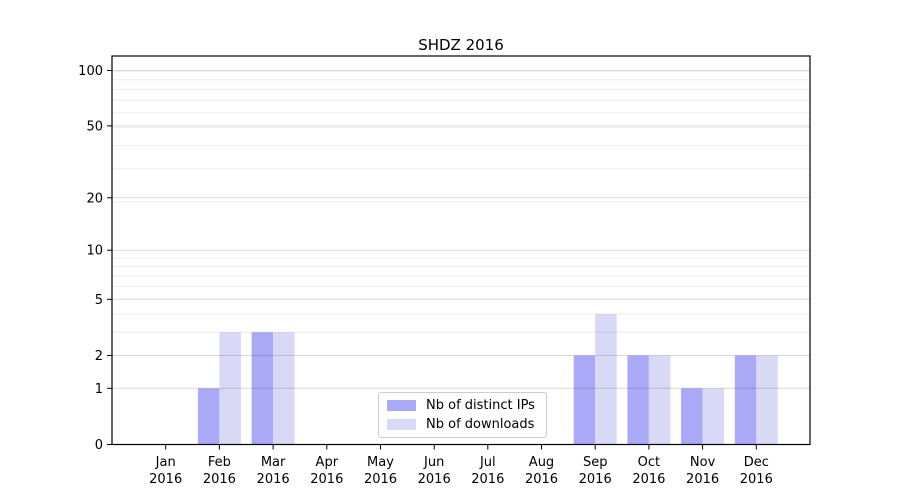 The width and height of the screenshot is (900, 500). Describe the element at coordinates (480, 405) in the screenshot. I see `legend-label-distinct-ips: Nb of distinct IPs` at that location.